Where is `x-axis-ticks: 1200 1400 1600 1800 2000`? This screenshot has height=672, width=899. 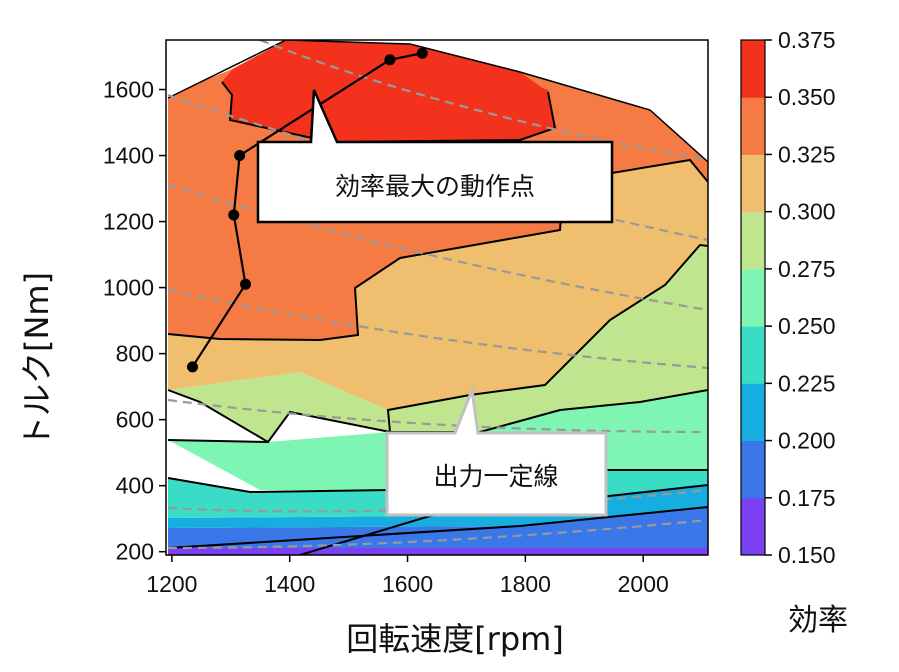 x-axis-ticks: 1200 1400 1600 1800 2000 is located at coordinates (407, 576).